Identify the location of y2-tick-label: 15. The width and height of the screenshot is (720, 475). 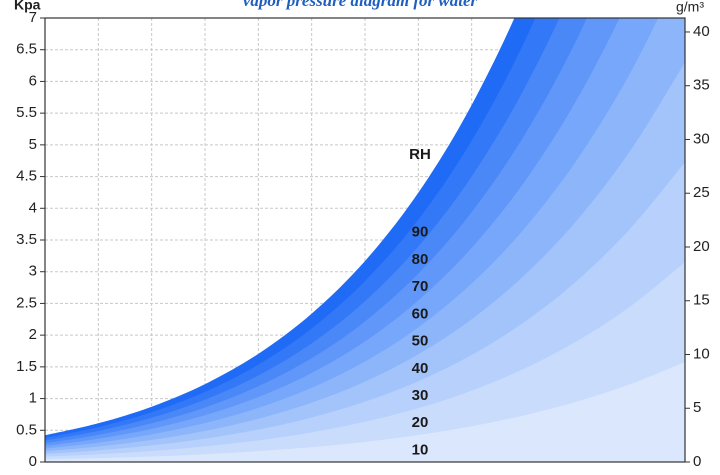
(701, 300).